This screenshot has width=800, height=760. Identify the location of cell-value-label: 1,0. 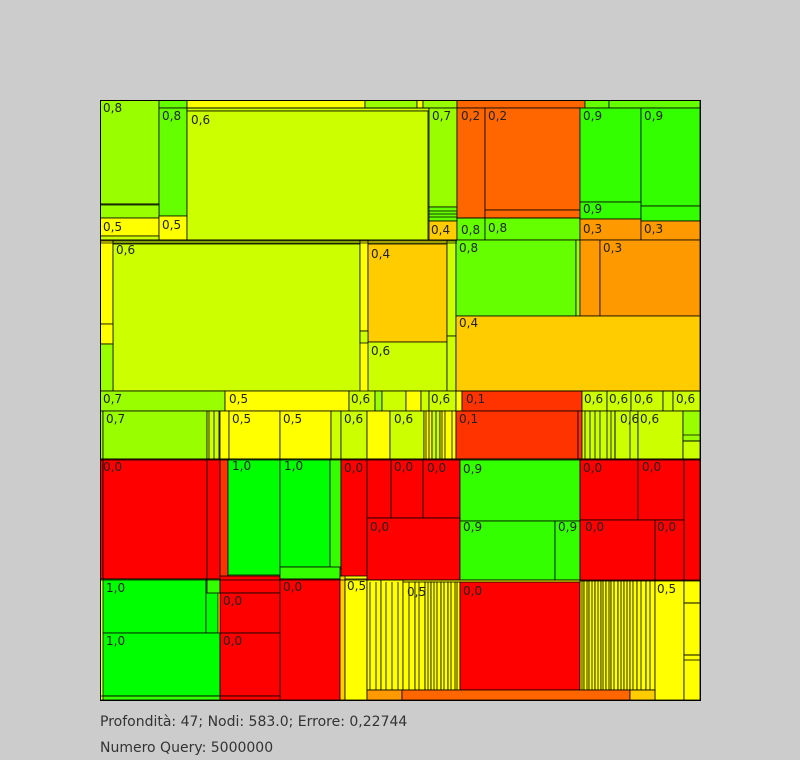
(241, 466).